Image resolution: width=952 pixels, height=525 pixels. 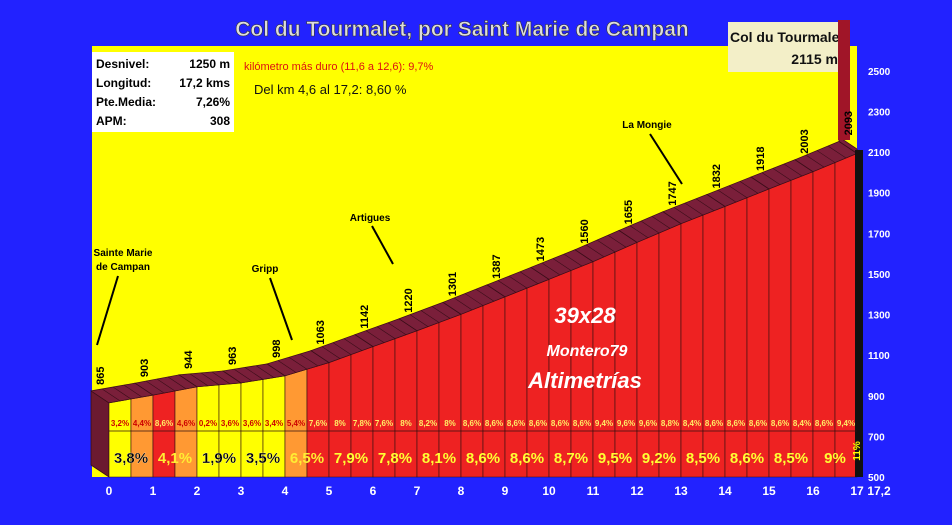 What do you see at coordinates (879, 153) in the screenshot?
I see `y-tick-label: 2100` at bounding box center [879, 153].